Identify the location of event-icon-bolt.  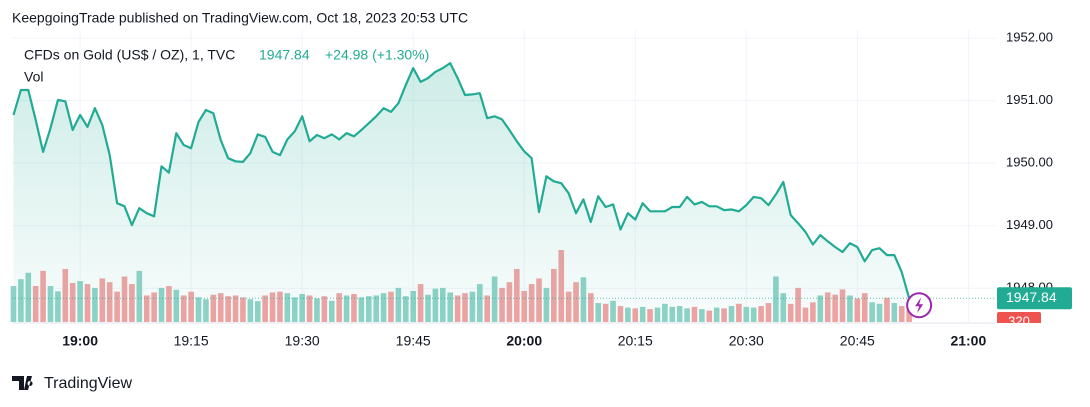
(919, 305).